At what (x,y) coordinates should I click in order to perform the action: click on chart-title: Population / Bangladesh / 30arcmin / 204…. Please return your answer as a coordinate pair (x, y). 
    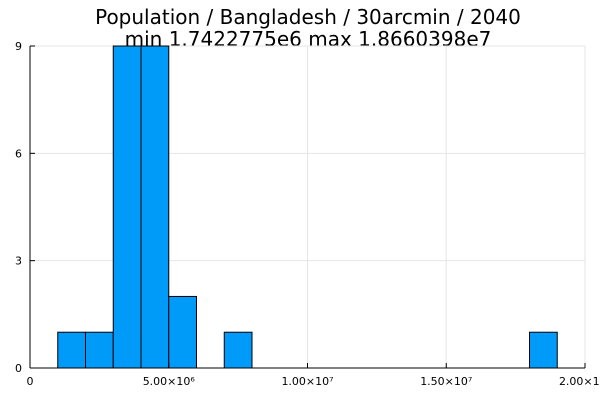
    Looking at the image, I should click on (308, 28).